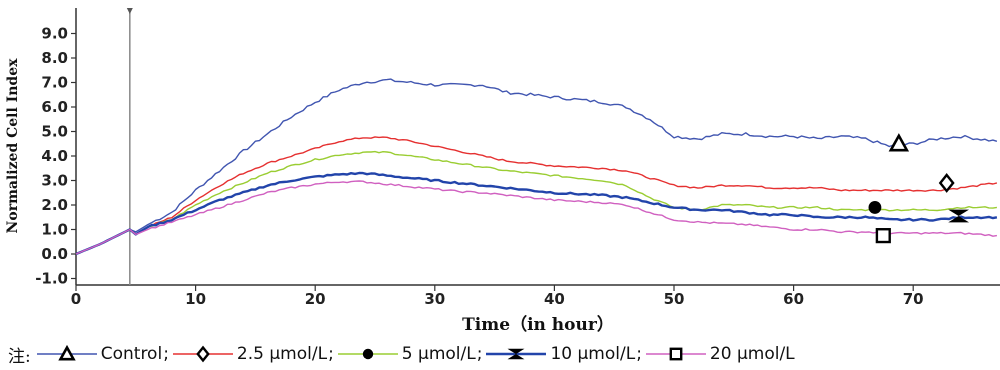  I want to click on y-tick-label: 4.0, so click(54, 156).